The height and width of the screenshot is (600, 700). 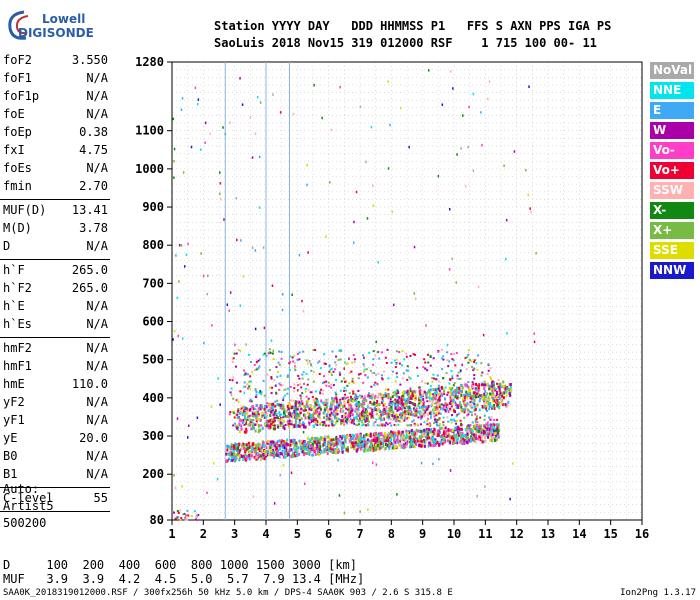 I want to click on param-row: yF2 N/A, so click(x=56, y=404).